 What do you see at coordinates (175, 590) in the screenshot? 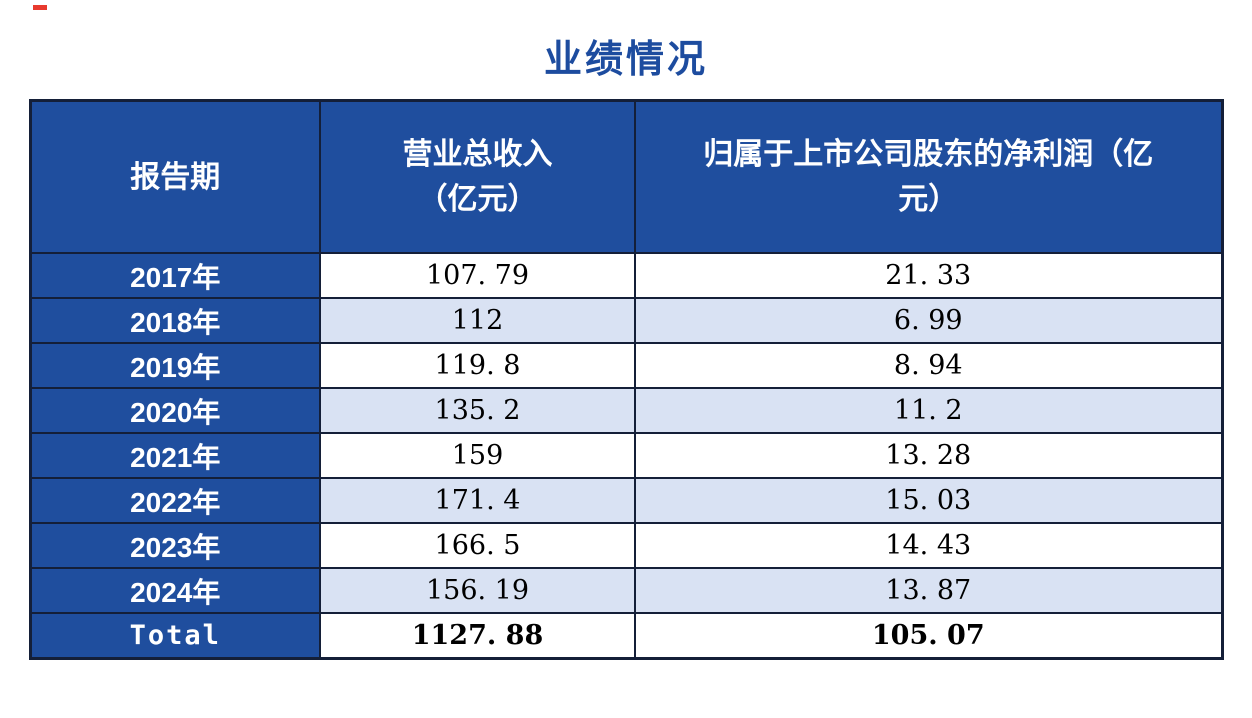
I see `period-cell: 2024年` at bounding box center [175, 590].